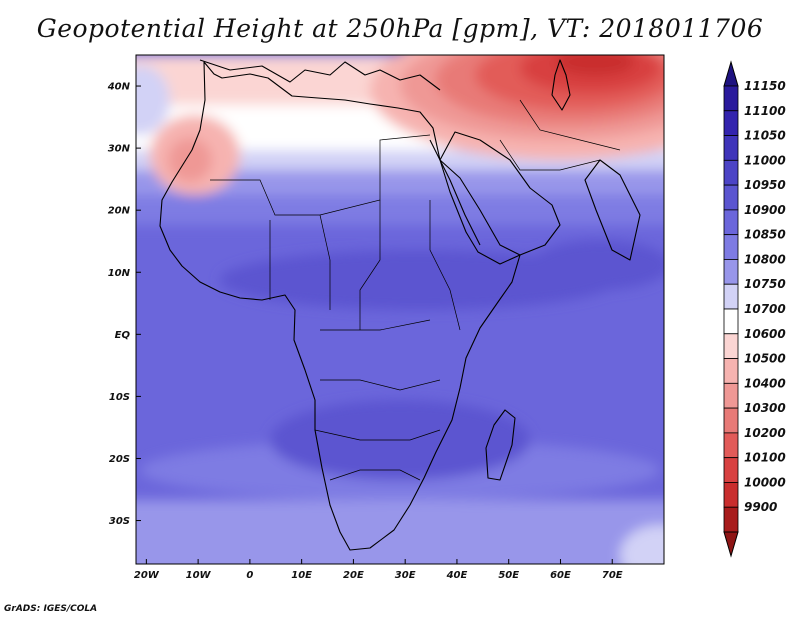 The height and width of the screenshot is (618, 800). Describe the element at coordinates (51, 609) in the screenshot. I see `grads-credit: GrADS: IGES/COLA` at that location.